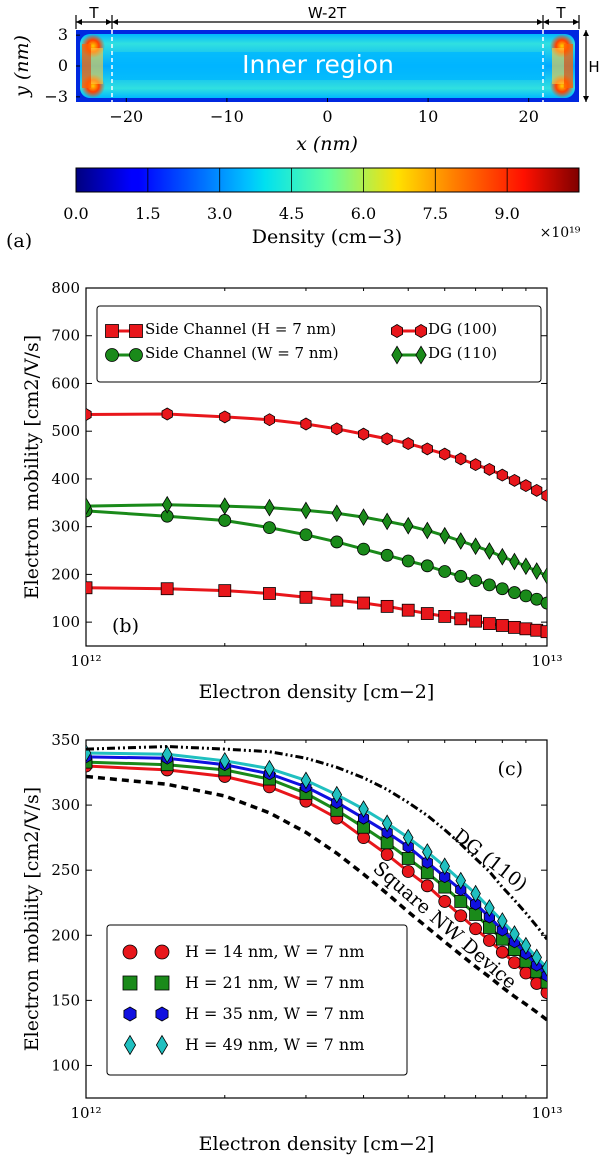 This screenshot has width=600, height=1155. I want to click on y-axis-label: Electron mobility [cm2/V/s], so click(32, 919).